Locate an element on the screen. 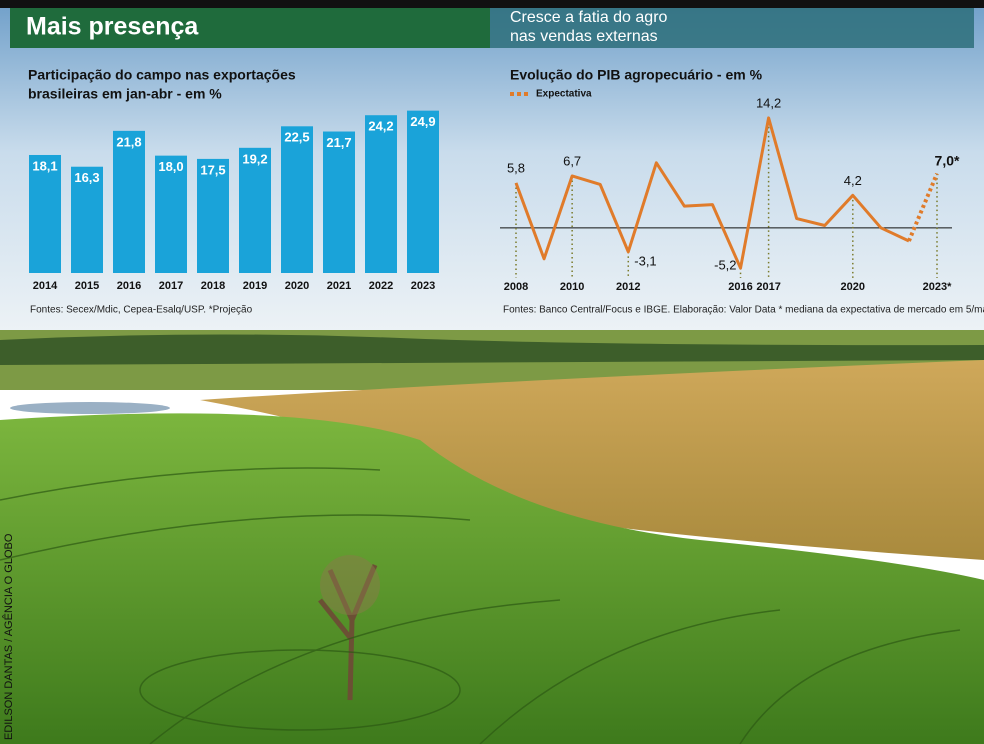 This screenshot has width=984, height=744. value-label: 6,7 is located at coordinates (572, 160).